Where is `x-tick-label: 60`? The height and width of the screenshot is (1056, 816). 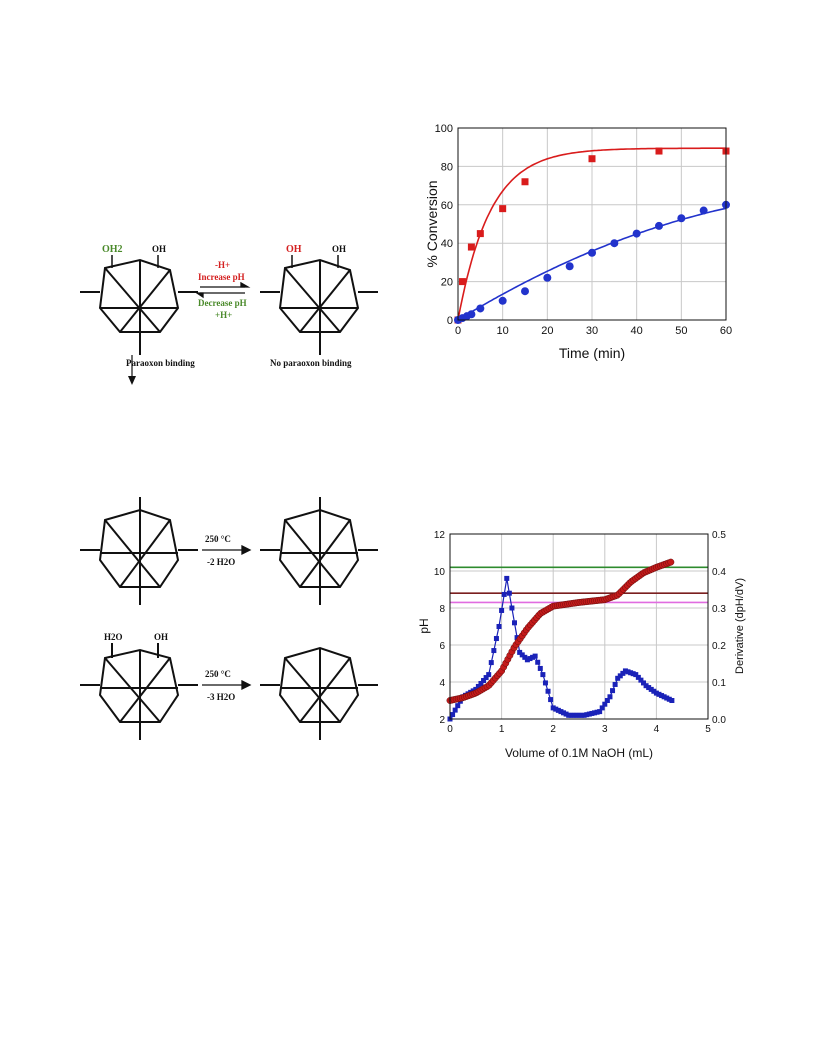
x-tick-label: 60 is located at coordinates (726, 331).